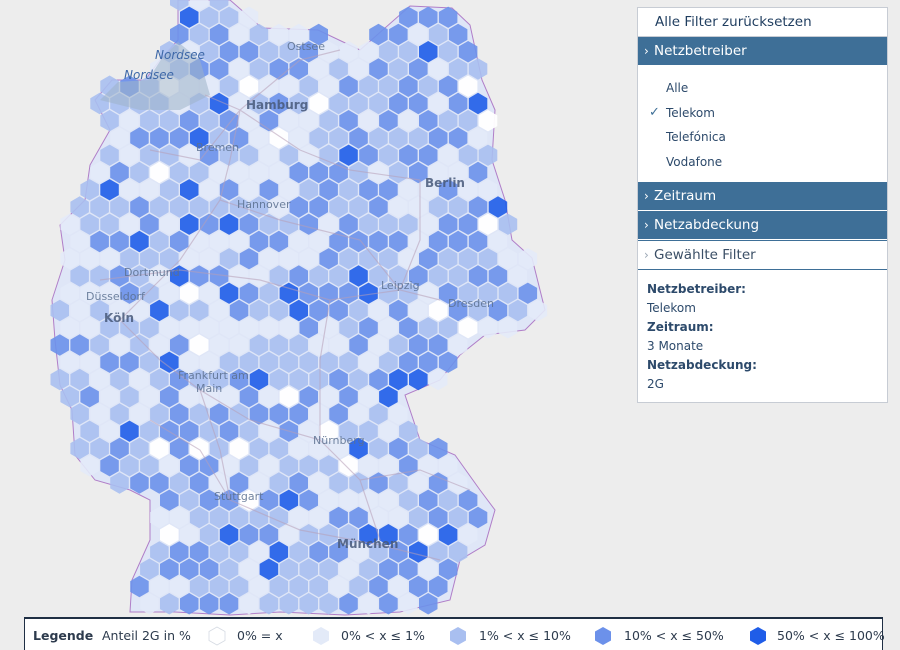 The width and height of the screenshot is (900, 650). Describe the element at coordinates (762, 137) in the screenshot. I see `operator-option-telefonica: Telefónica` at that location.